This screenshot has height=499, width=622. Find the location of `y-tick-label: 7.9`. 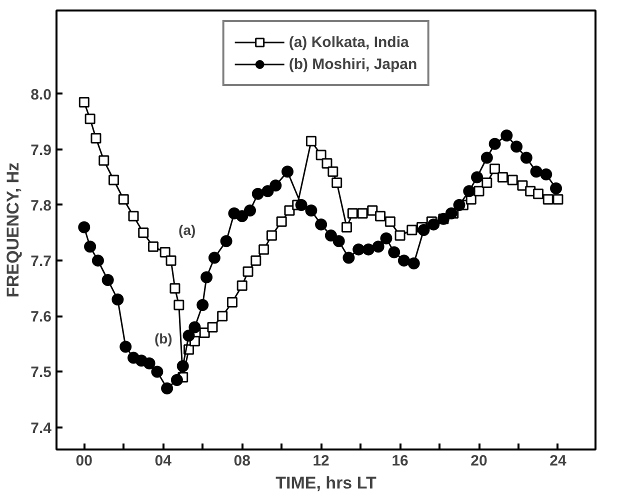

y-tick-label: 7.9 is located at coordinates (41, 150).